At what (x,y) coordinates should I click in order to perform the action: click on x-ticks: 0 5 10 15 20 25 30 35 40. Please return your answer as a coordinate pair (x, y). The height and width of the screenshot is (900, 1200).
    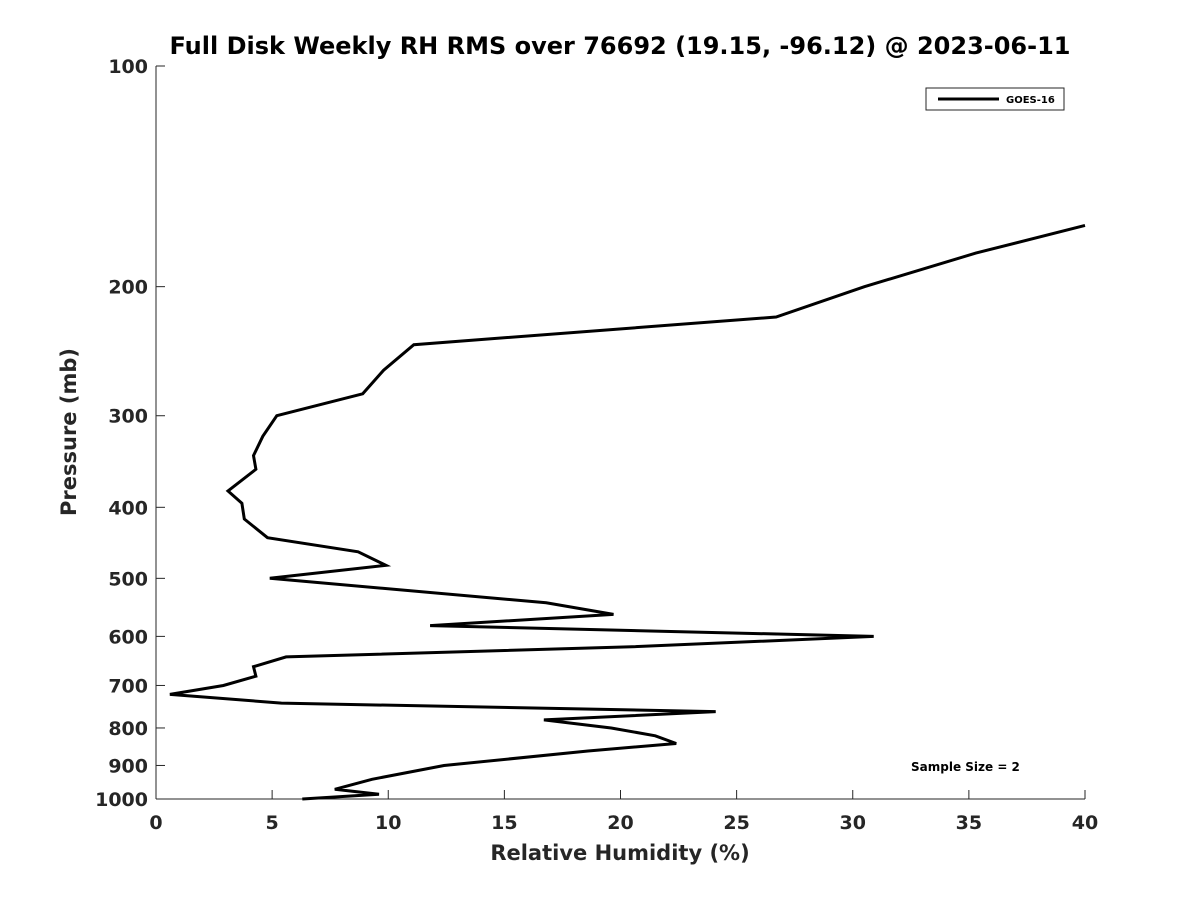
    Looking at the image, I should click on (623, 812).